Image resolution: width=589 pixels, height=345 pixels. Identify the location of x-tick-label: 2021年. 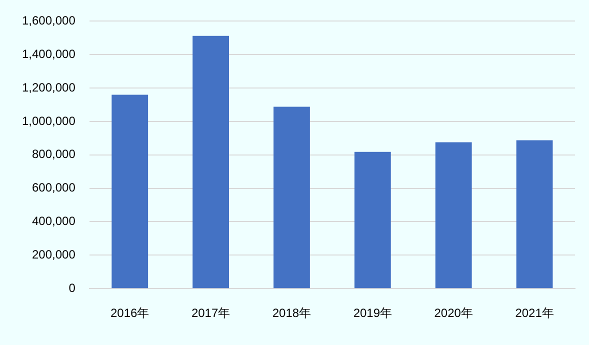
(534, 313).